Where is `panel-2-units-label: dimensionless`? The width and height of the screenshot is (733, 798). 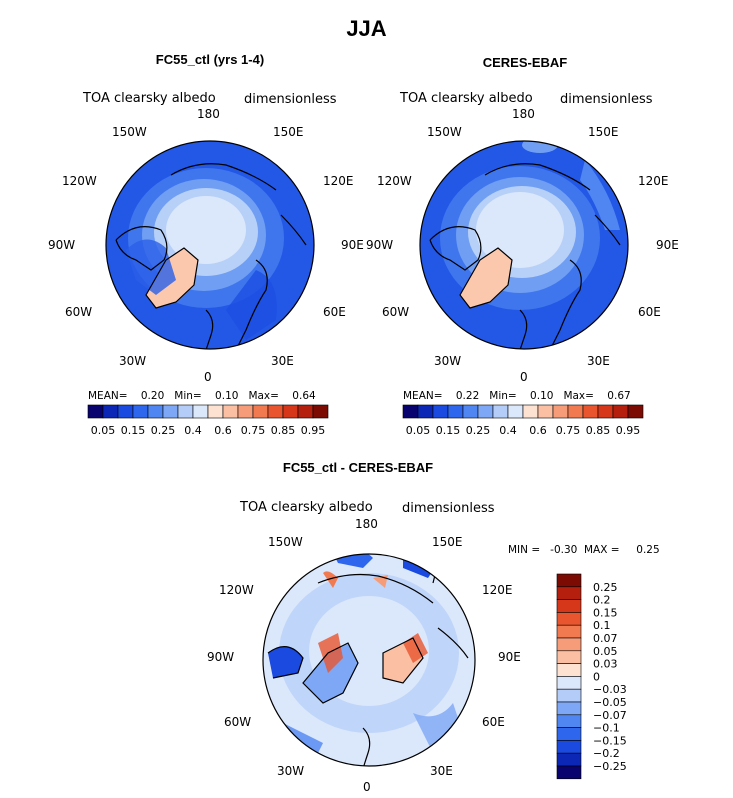 panel-2-units-label: dimensionless is located at coordinates (606, 99).